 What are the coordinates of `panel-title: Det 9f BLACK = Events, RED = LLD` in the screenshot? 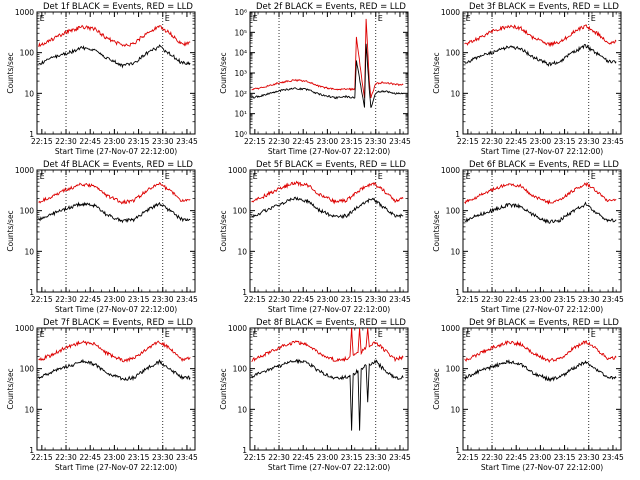 It's located at (544, 323).